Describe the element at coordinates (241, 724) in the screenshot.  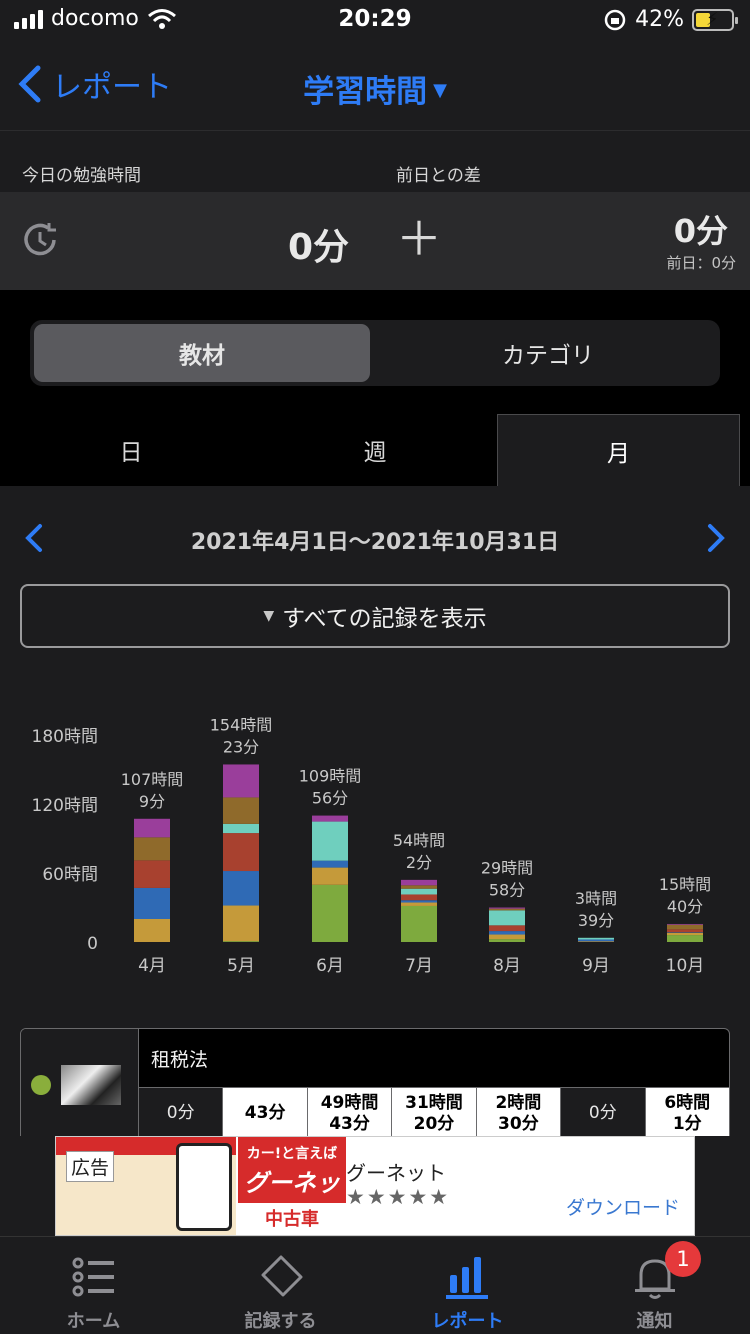
I see `bar-total-label: 154時間` at that location.